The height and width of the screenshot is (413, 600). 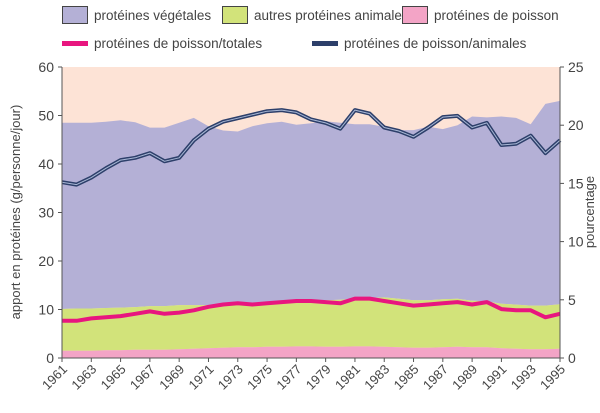 I want to click on legend-swatch-ratio-animal, so click(x=325, y=43).